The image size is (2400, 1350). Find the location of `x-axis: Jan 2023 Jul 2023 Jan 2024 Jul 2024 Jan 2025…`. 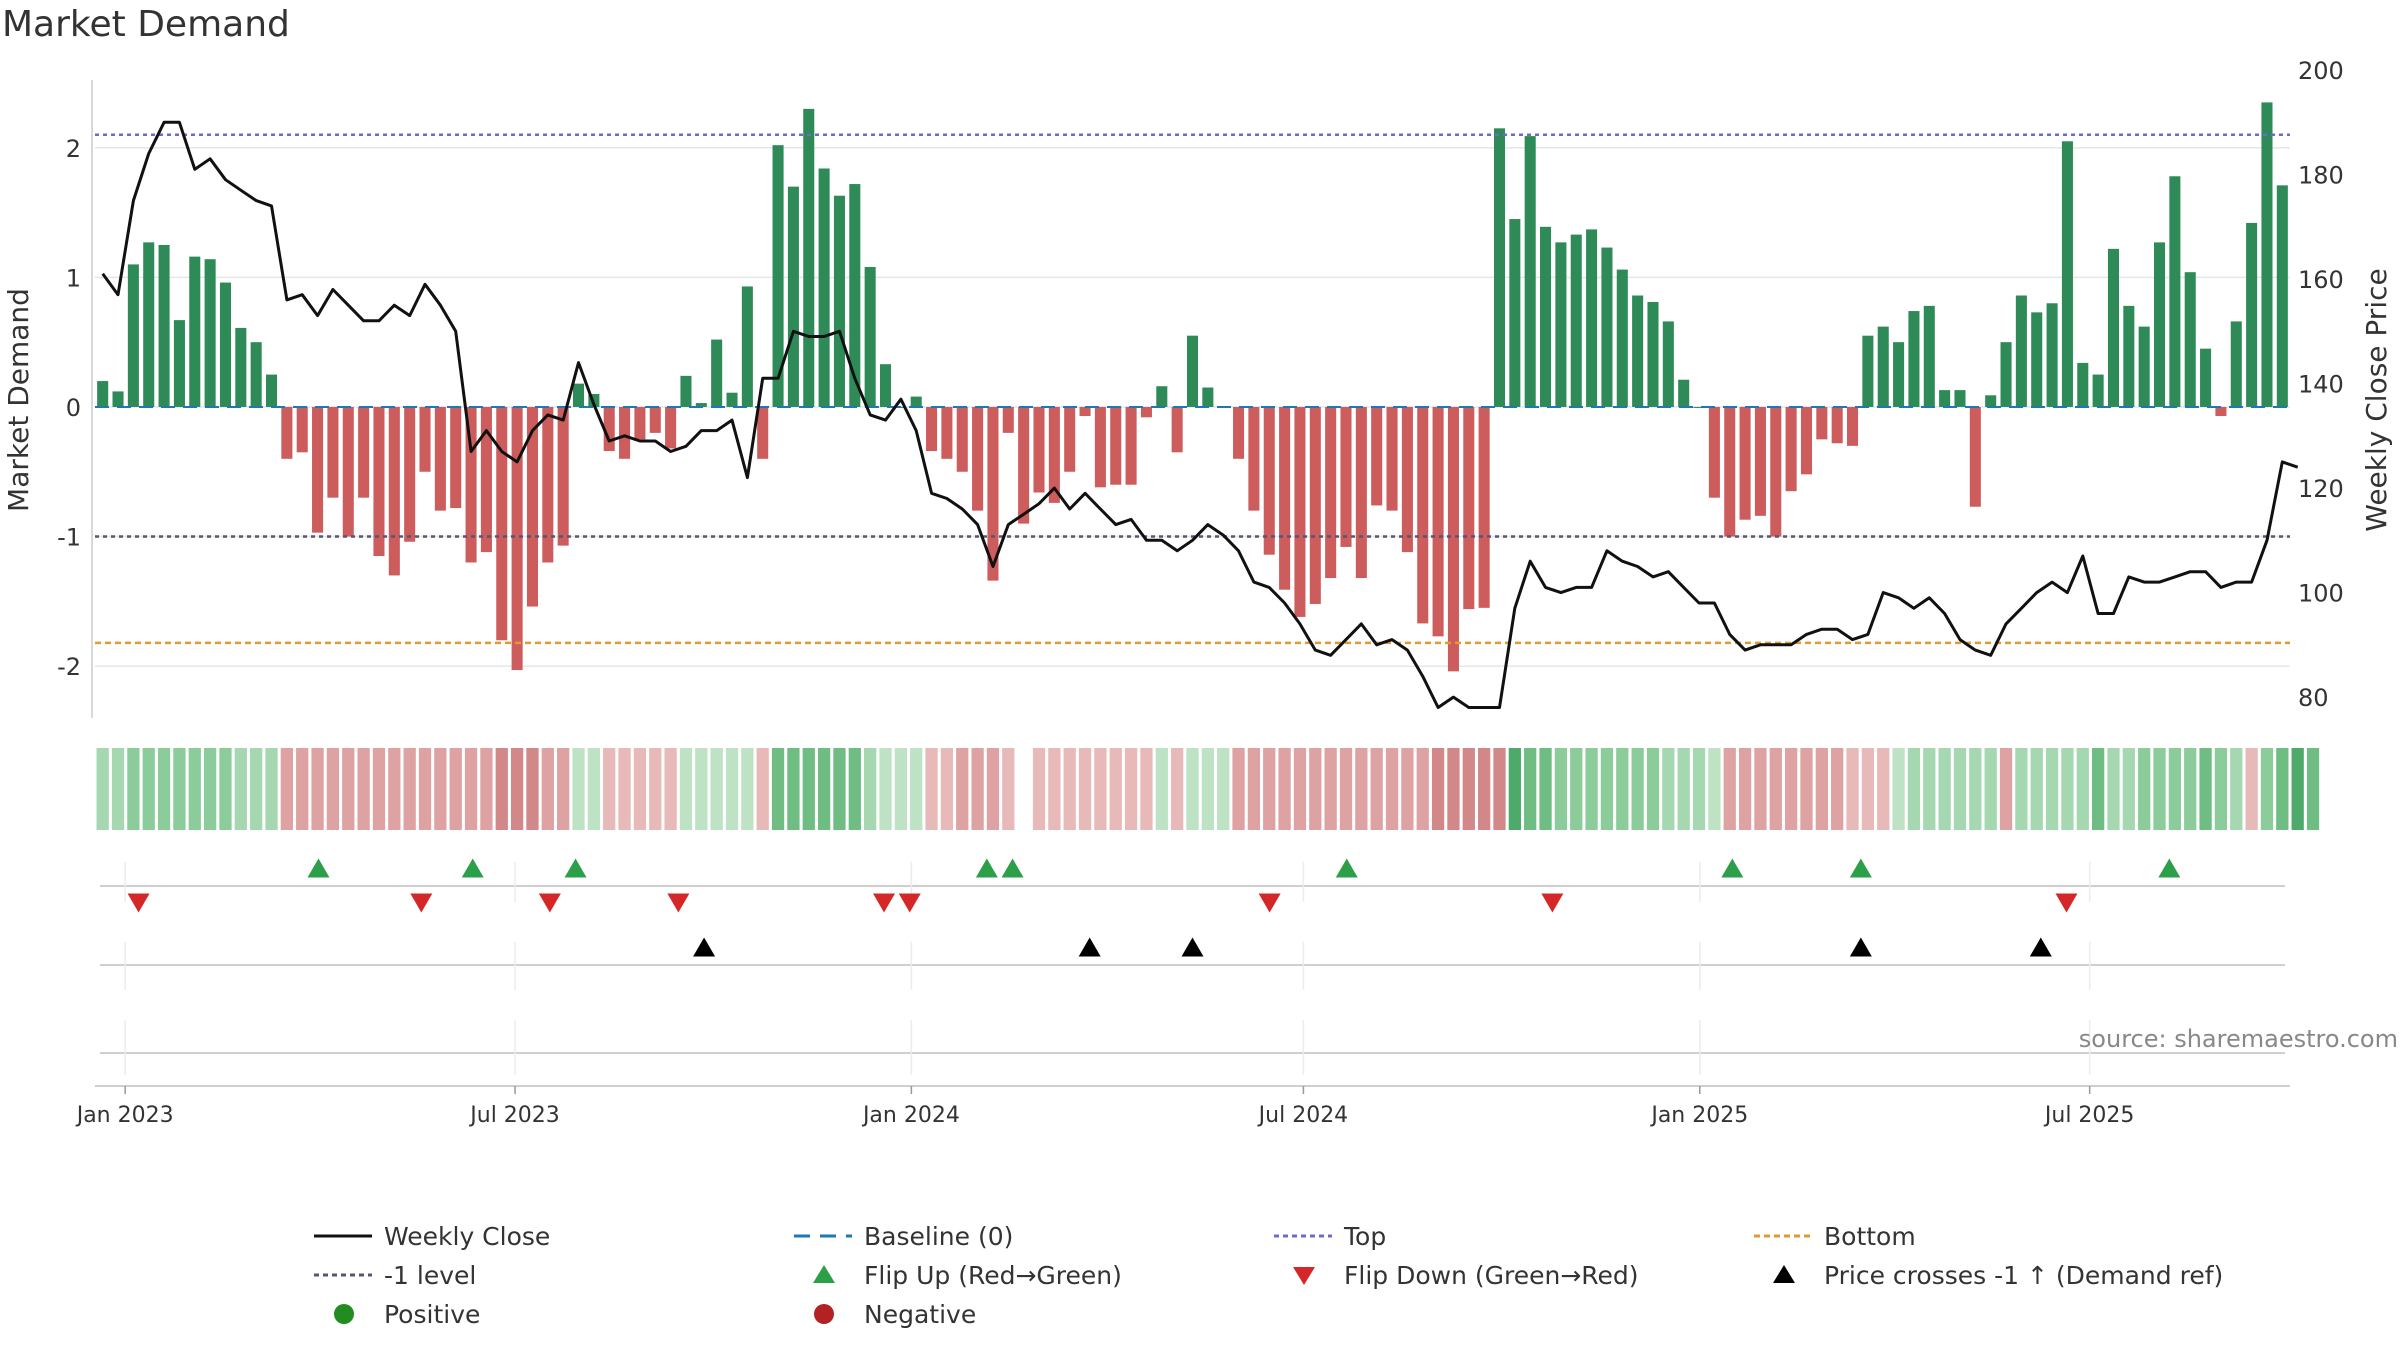

x-axis: Jan 2023 Jul 2023 Jan 2024 Jul 2024 Jan 2025… is located at coordinates (1182, 1106).